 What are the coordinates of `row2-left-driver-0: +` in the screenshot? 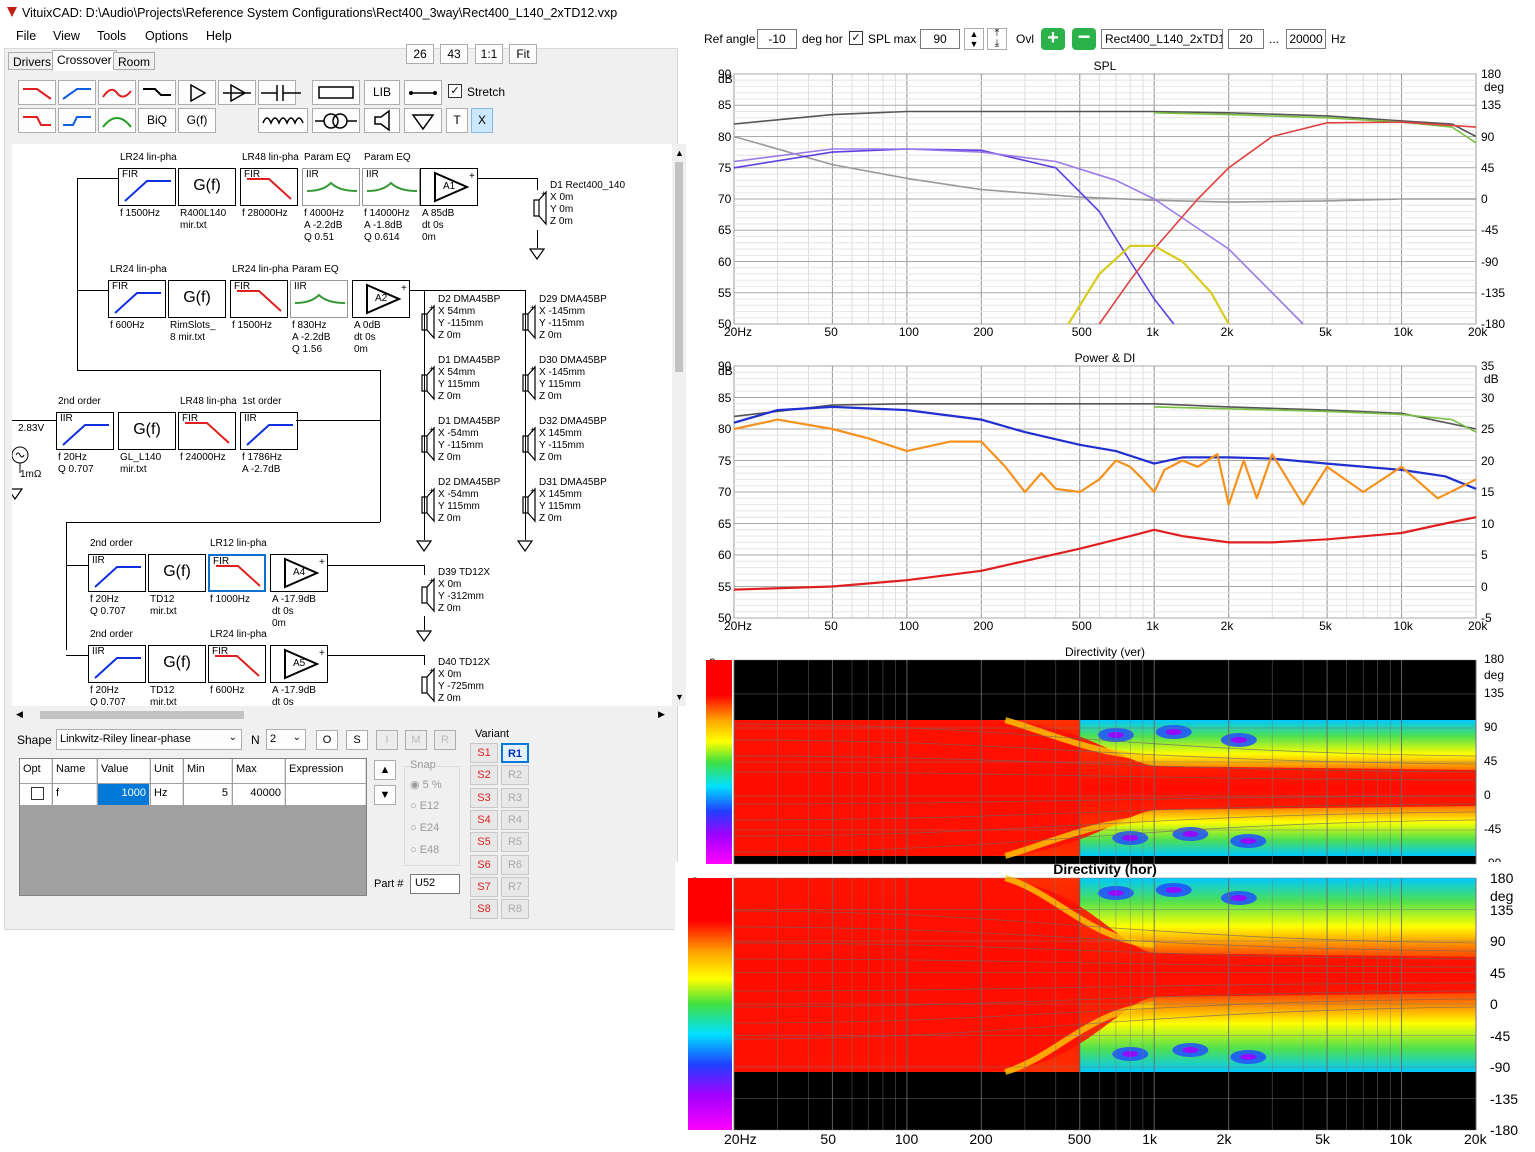 It's located at (427, 322).